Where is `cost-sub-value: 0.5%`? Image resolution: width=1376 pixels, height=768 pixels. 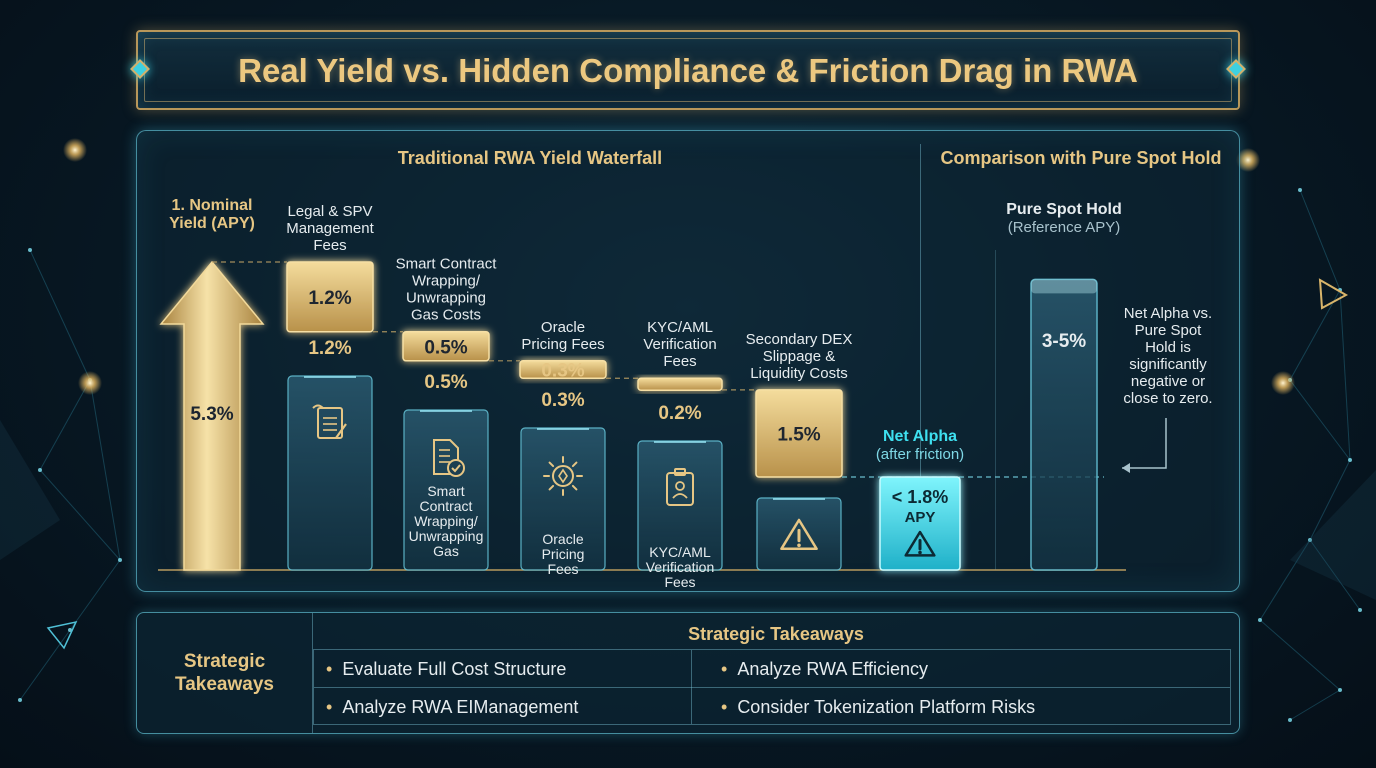 cost-sub-value: 0.5% is located at coordinates (445, 382).